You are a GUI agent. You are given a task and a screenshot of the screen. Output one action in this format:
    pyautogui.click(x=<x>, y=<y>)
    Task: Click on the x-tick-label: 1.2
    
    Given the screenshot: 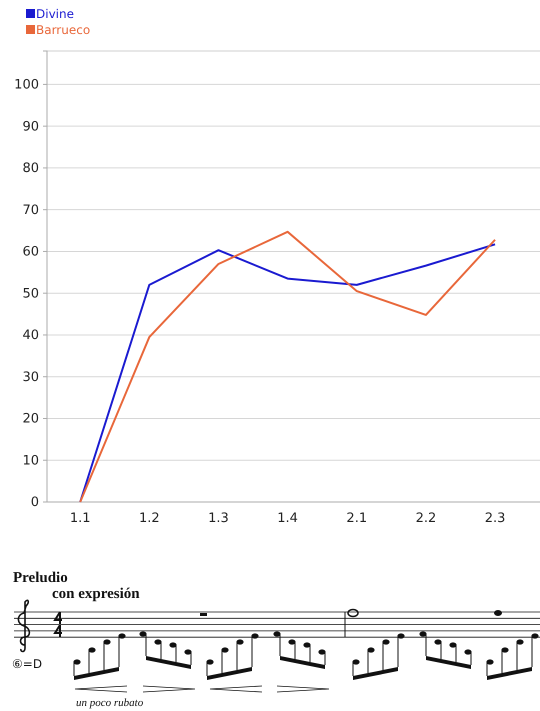 What is the action you would take?
    pyautogui.click(x=149, y=518)
    